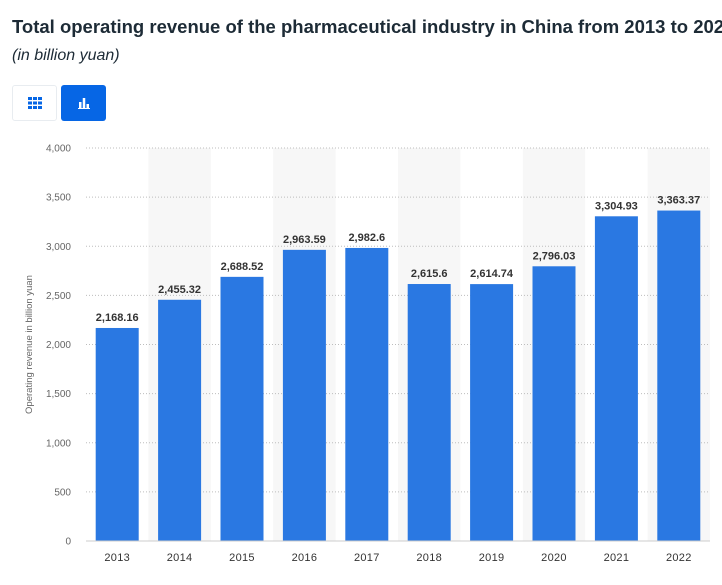 This screenshot has height=585, width=722. I want to click on x-tick-label: 2013, so click(117, 558).